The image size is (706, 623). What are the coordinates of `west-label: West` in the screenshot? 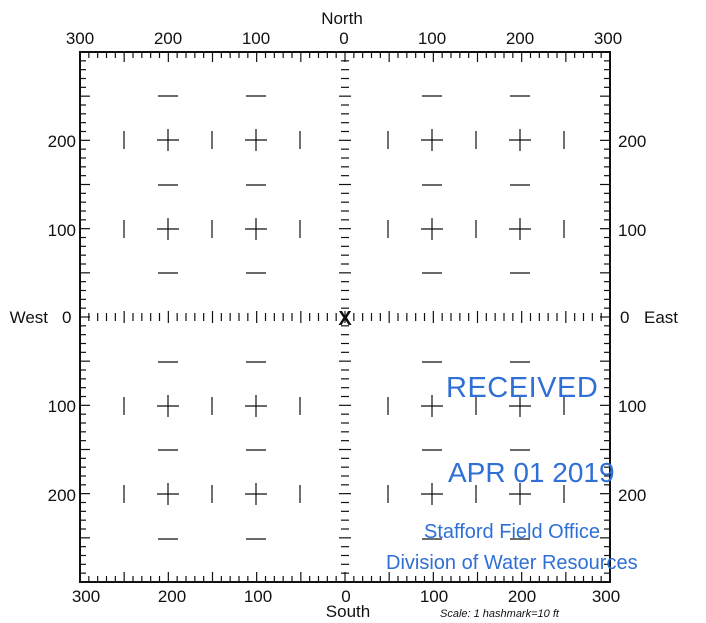 It's located at (29, 317).